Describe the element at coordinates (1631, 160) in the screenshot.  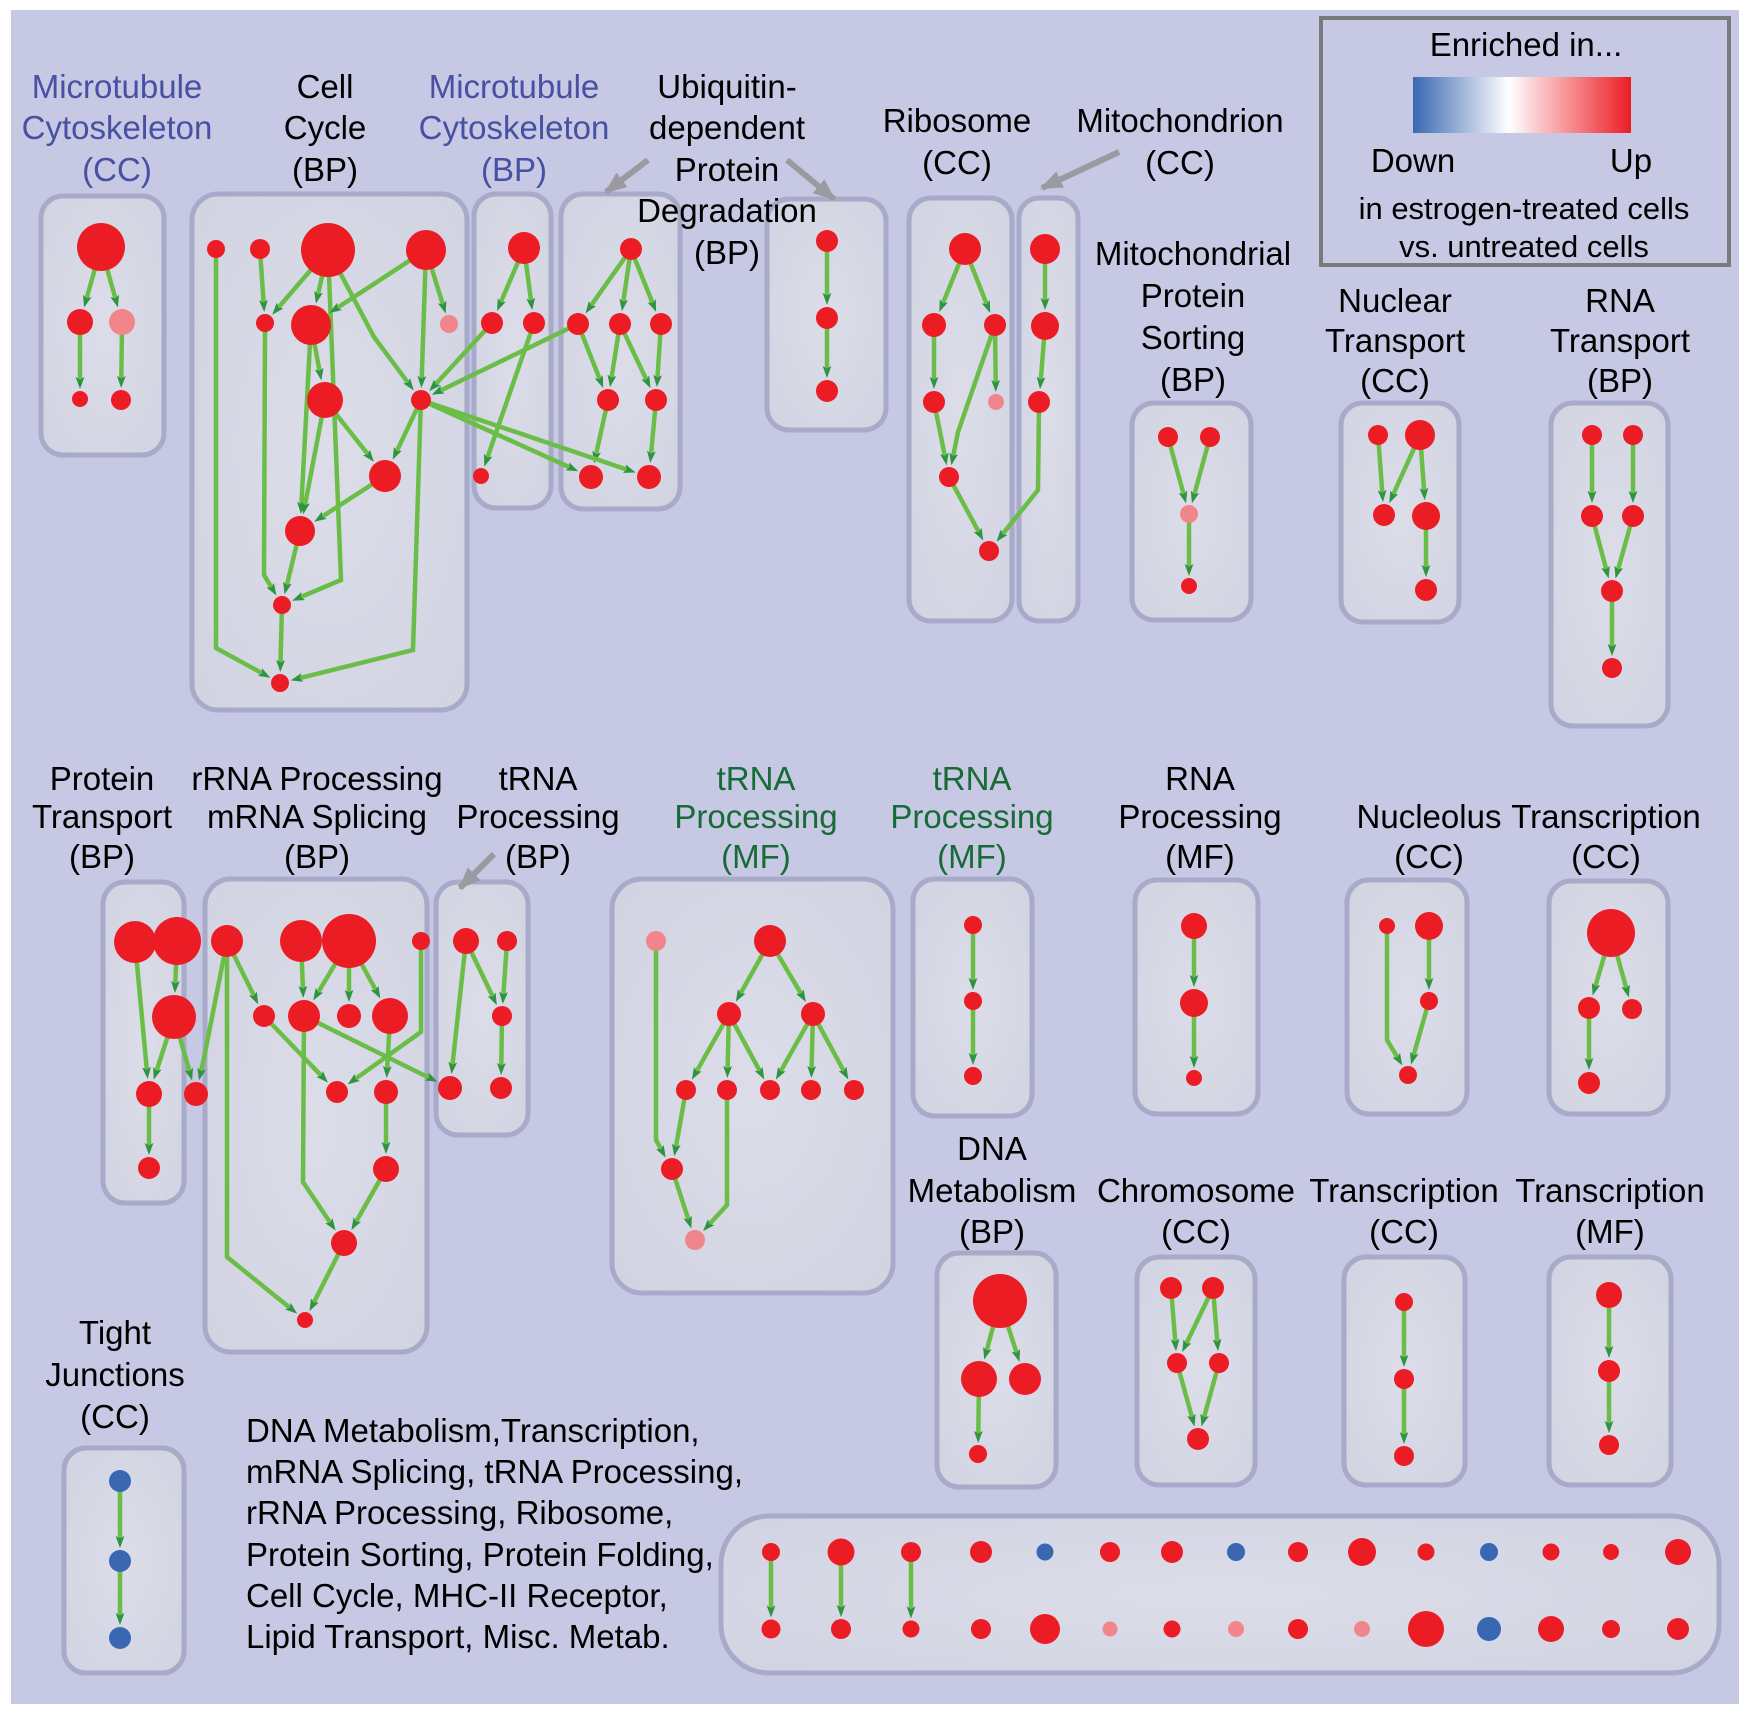
I see `svg-text: Up` at that location.